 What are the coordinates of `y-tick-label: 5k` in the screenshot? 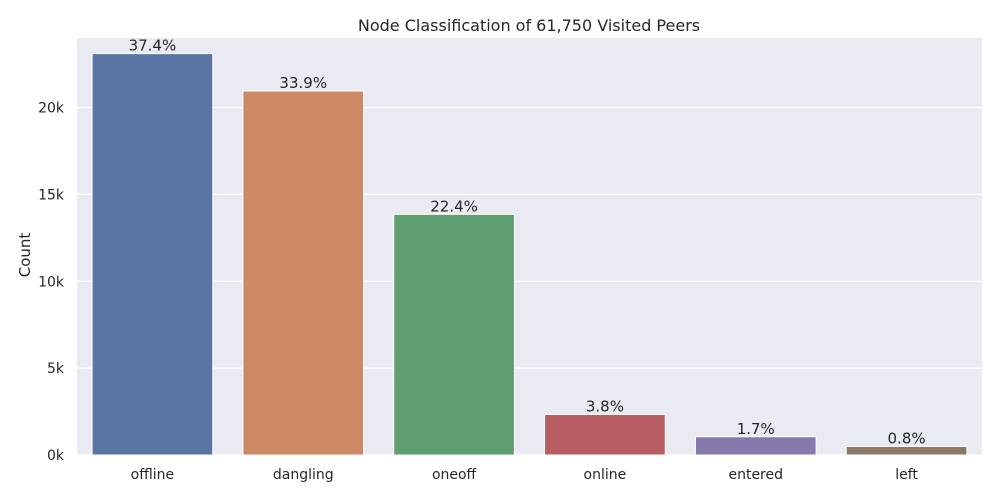 It's located at (56, 369).